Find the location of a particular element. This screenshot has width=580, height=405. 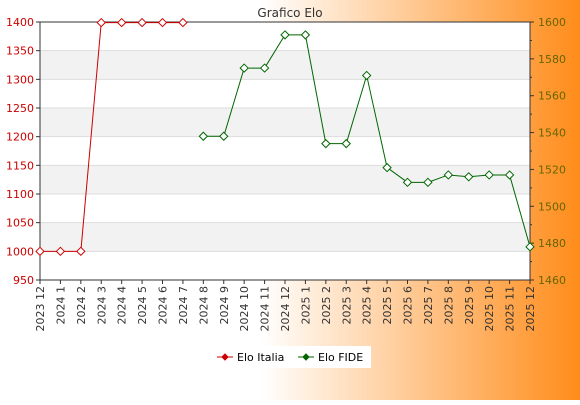

x-tick-label: 2025 4 is located at coordinates (367, 305).